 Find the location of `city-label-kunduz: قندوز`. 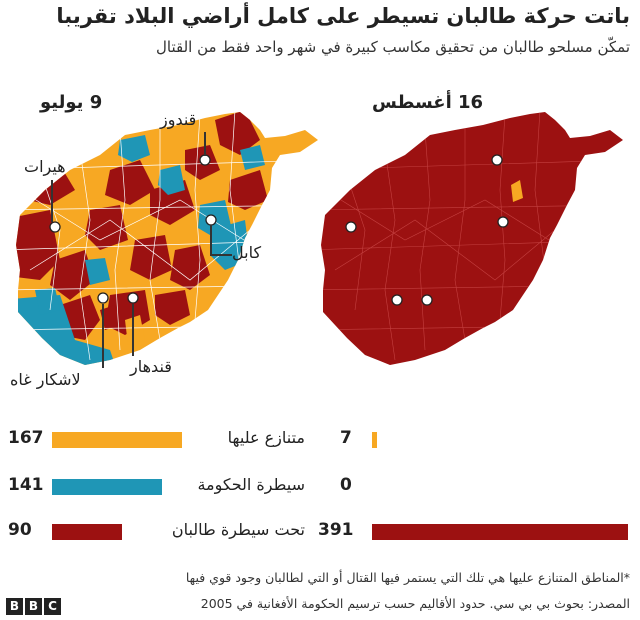

city-label-kunduz: قندوز is located at coordinates (178, 119).